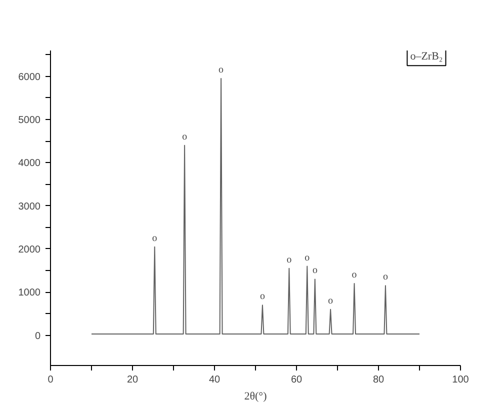 The image size is (500, 414). What do you see at coordinates (426, 56) in the screenshot?
I see `annotation: o–ZrB₂` at bounding box center [426, 56].